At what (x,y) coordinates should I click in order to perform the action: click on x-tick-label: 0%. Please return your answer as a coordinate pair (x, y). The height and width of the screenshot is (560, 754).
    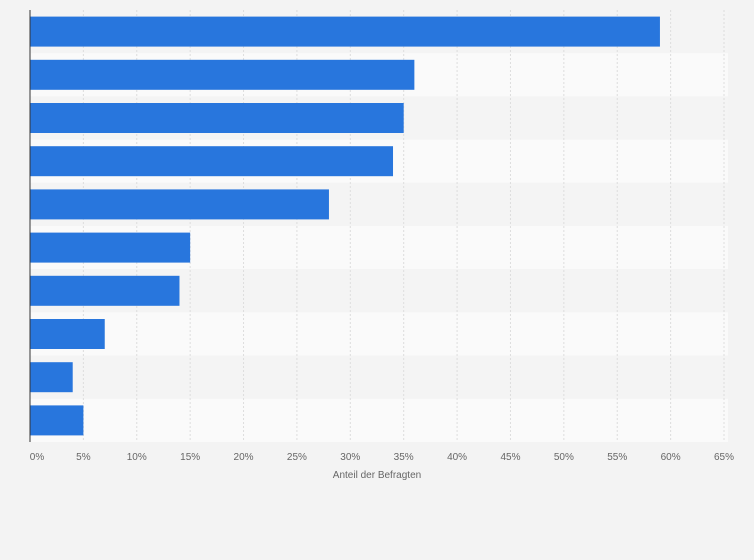
    Looking at the image, I should click on (37, 457).